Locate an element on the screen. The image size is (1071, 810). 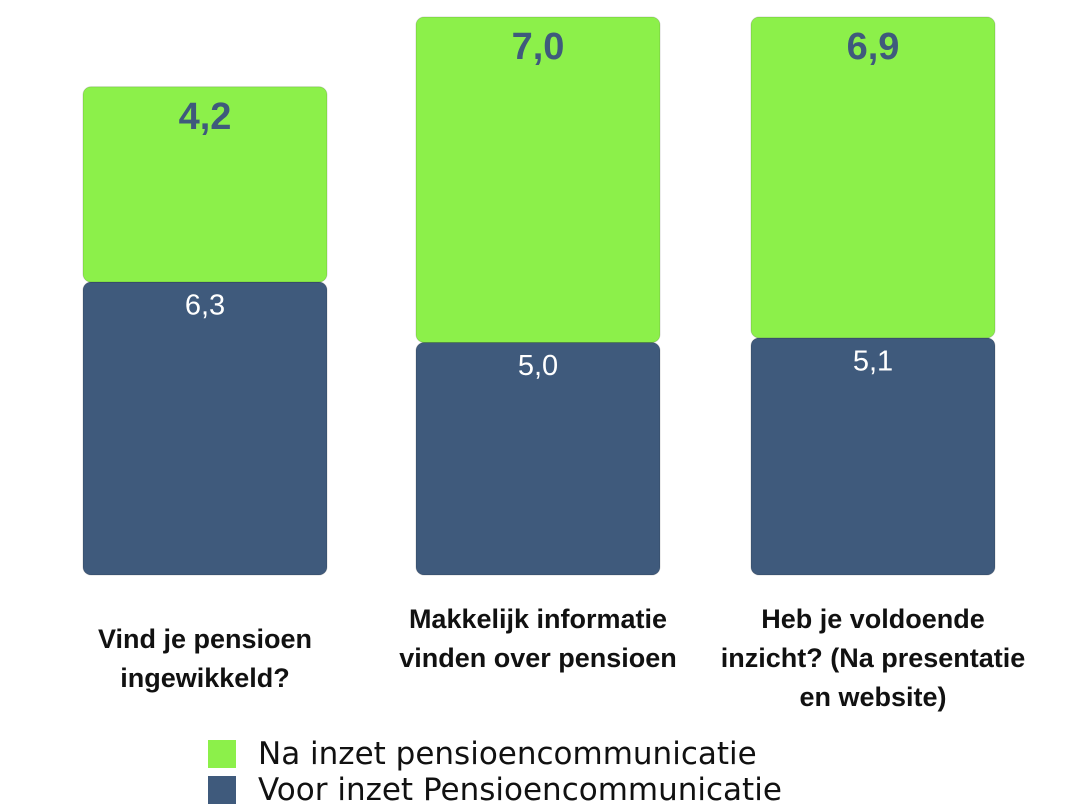
legend-item: Voor inzet Pensioencommunicatie is located at coordinates (495, 790).